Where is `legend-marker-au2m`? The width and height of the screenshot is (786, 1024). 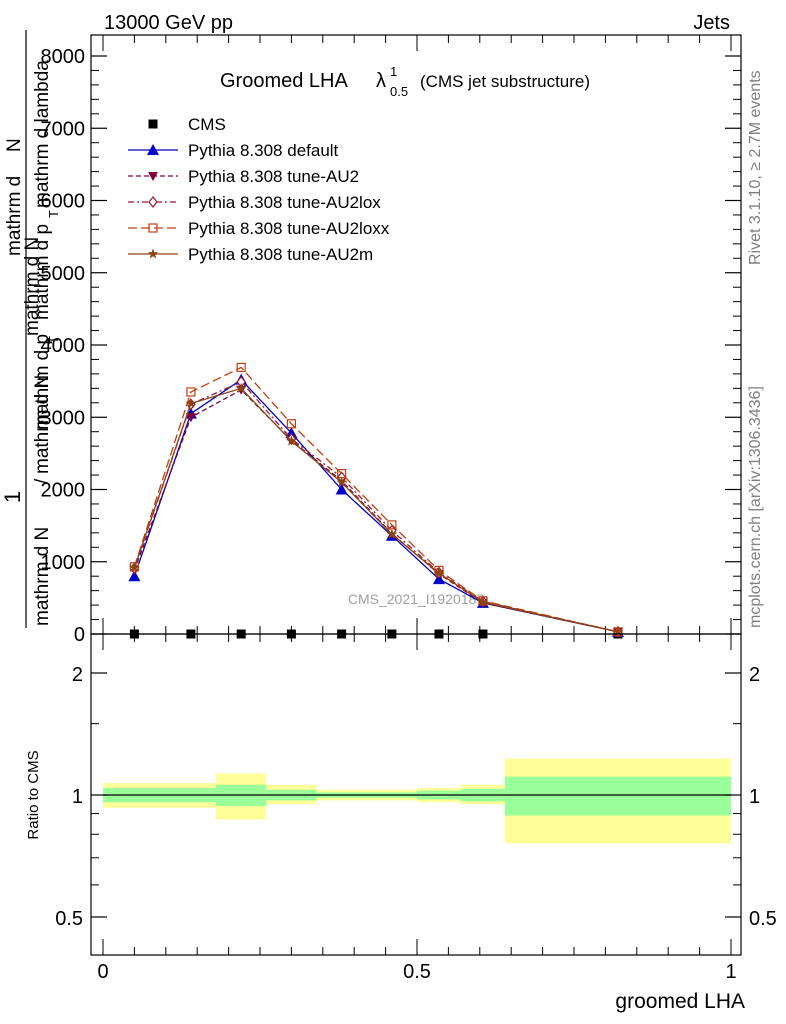 legend-marker-au2m is located at coordinates (153, 253).